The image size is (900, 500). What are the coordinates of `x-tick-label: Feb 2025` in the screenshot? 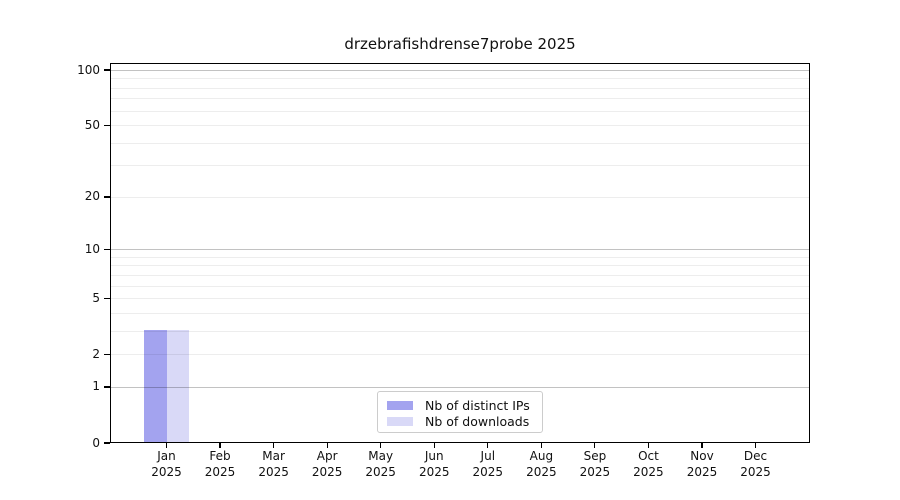 It's located at (220, 464).